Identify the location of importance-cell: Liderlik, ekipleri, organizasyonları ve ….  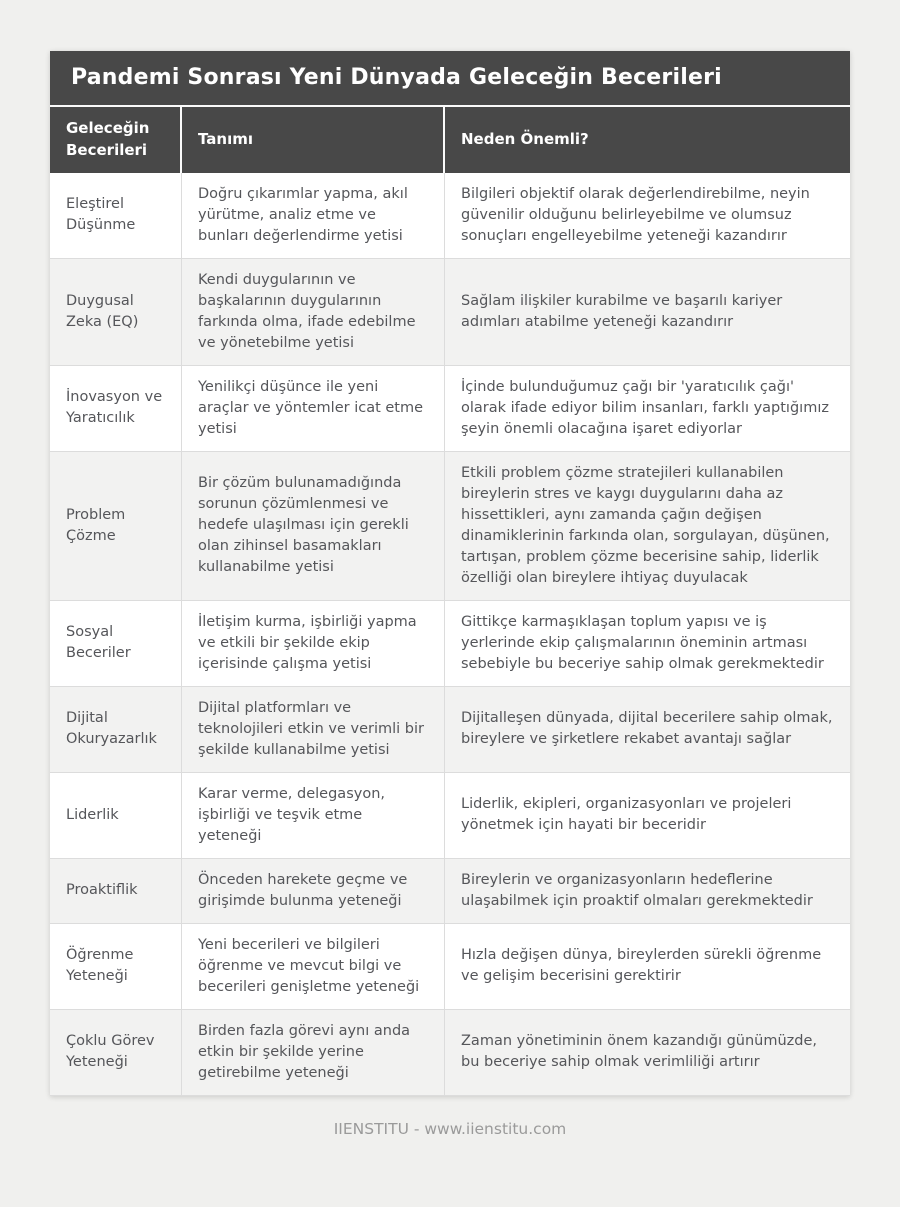
(626, 815).